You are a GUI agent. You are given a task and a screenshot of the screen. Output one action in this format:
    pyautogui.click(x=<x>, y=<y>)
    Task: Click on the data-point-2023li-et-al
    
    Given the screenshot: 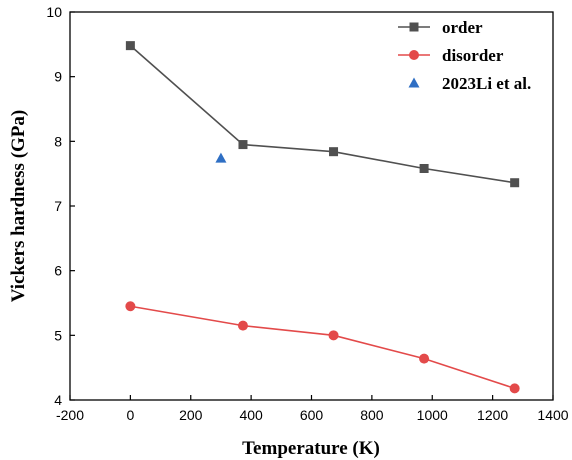 What is the action you would take?
    pyautogui.click(x=221, y=157)
    